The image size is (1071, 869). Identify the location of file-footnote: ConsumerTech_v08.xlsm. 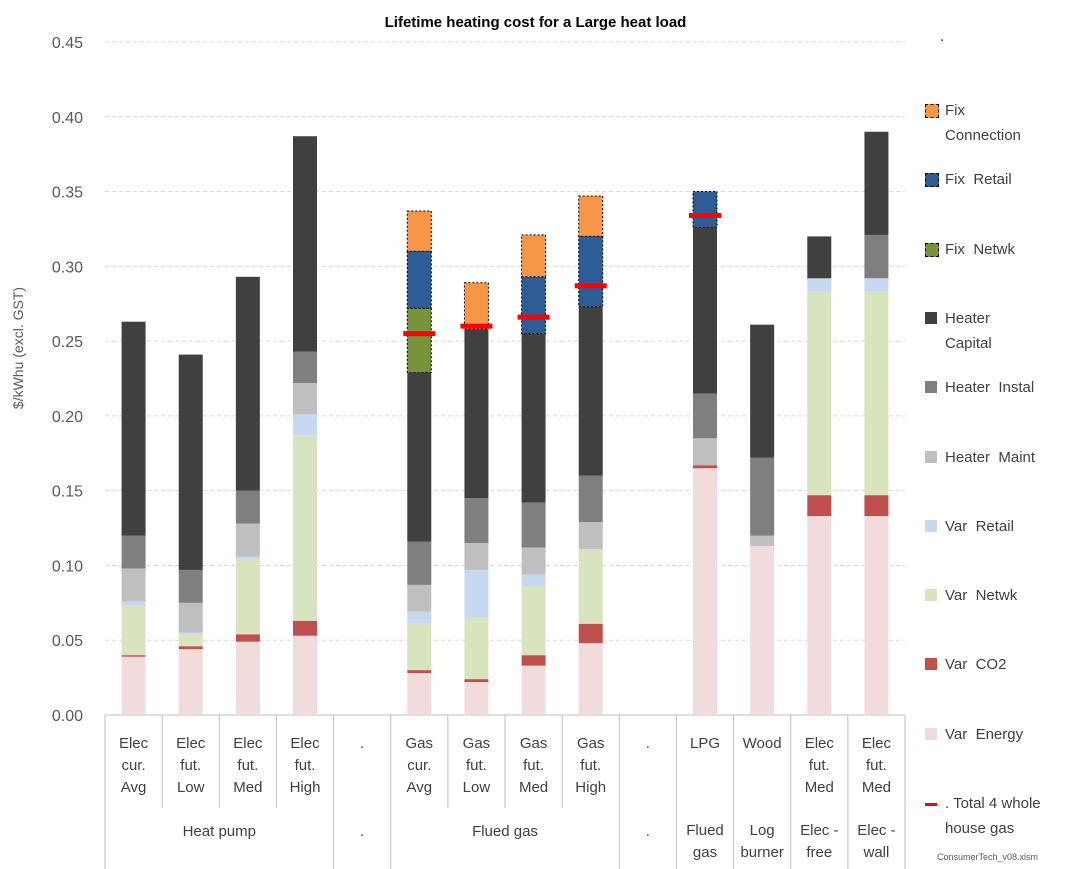
(988, 857).